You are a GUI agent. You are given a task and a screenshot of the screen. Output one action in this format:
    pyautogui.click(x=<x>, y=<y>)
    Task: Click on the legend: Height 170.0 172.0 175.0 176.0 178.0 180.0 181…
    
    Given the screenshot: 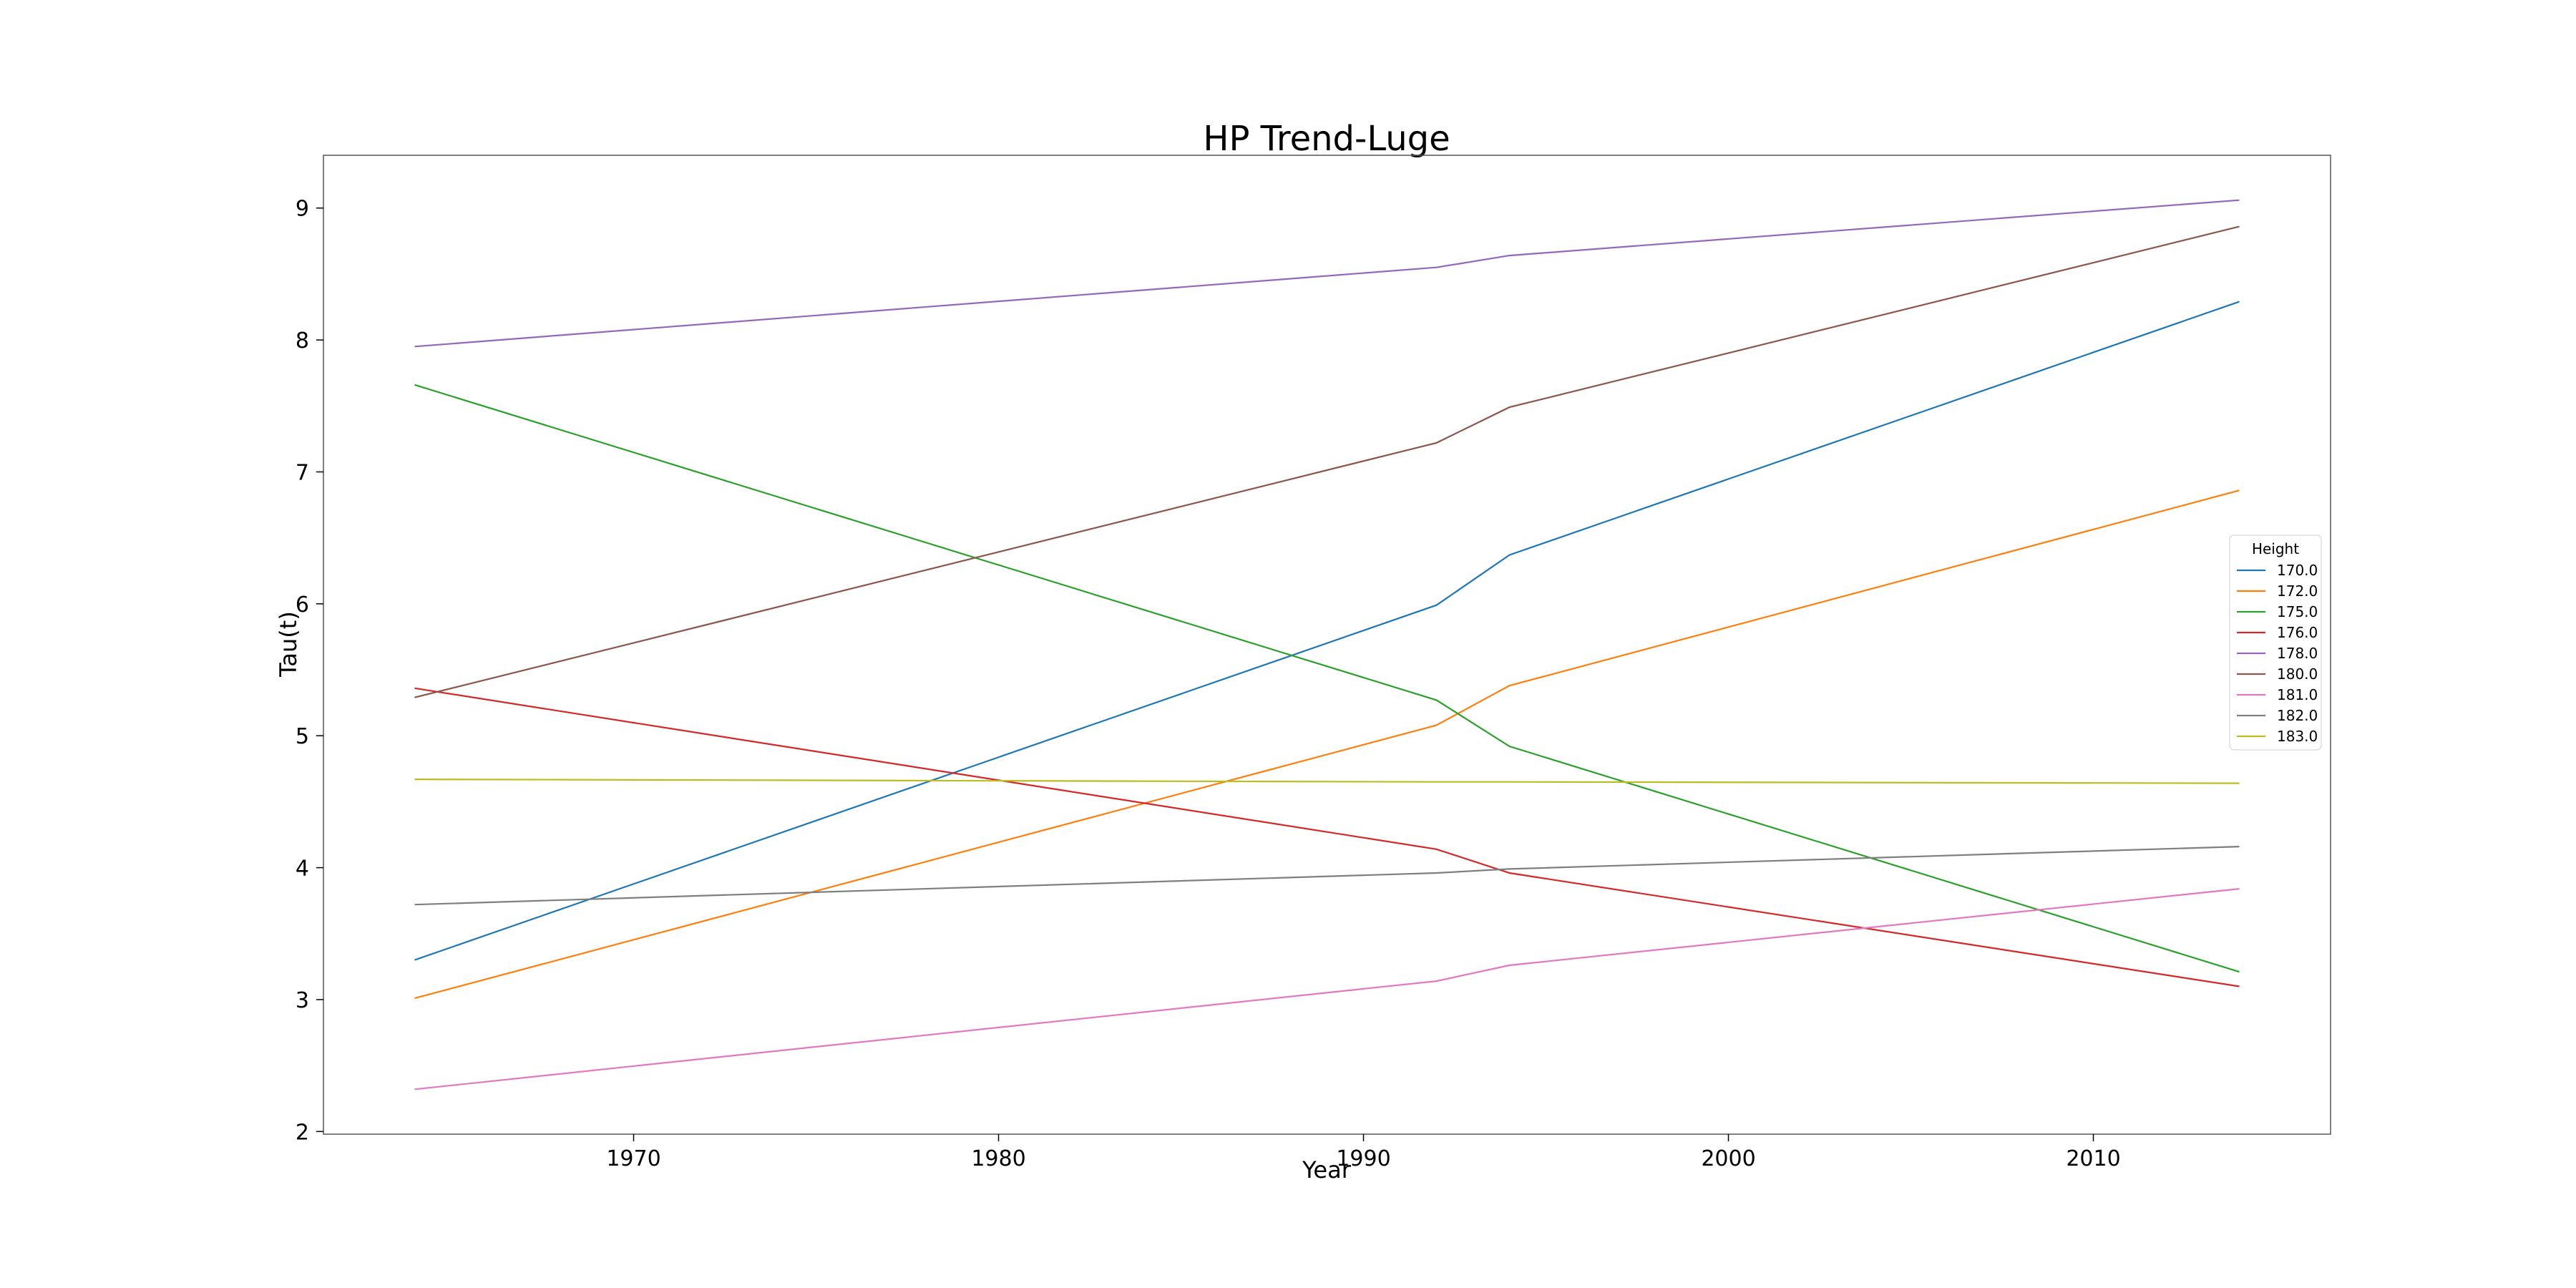 What is the action you would take?
    pyautogui.click(x=2275, y=642)
    